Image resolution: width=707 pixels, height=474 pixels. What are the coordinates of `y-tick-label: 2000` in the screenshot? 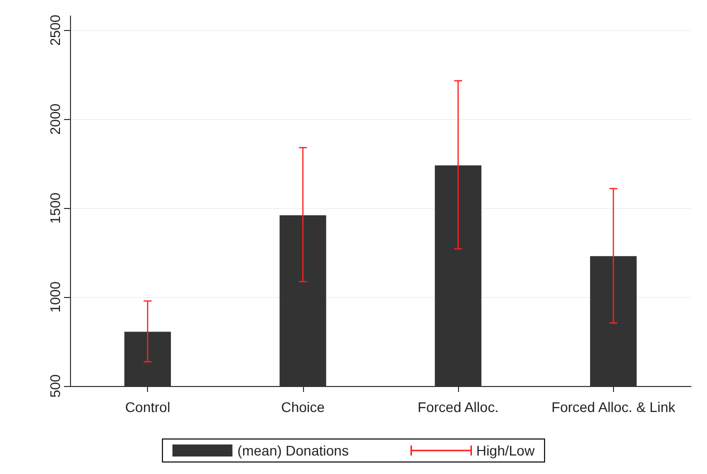 It's located at (55, 119).